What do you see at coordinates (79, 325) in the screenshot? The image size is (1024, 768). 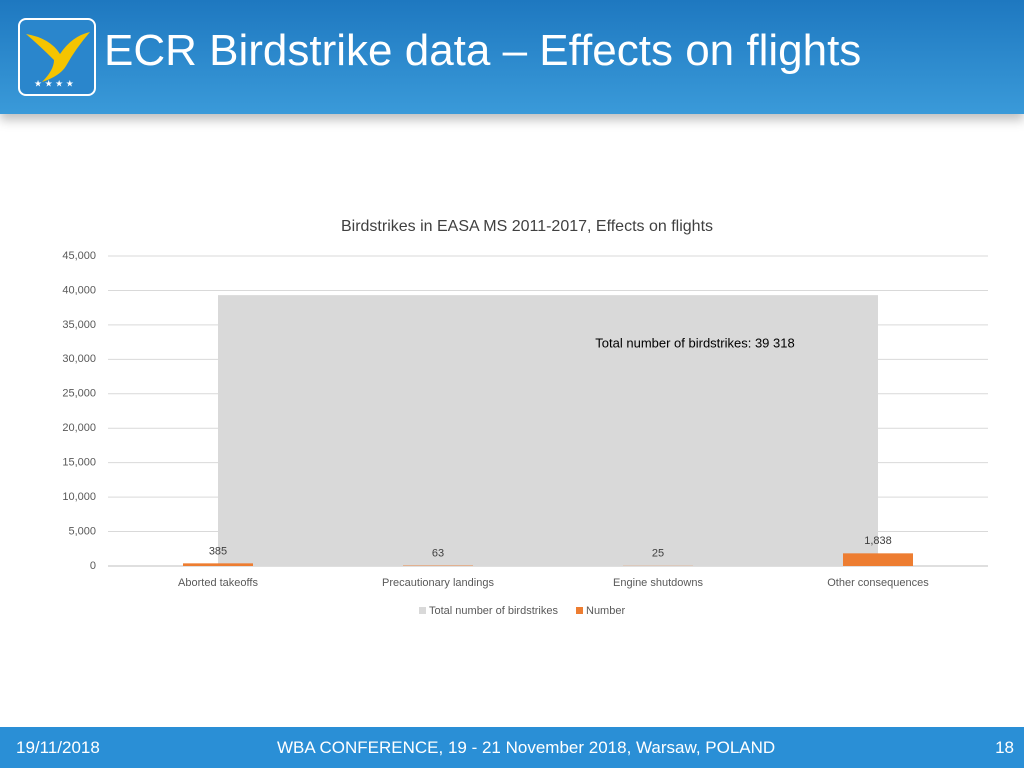 I see `y-tick-label: 35,000` at bounding box center [79, 325].